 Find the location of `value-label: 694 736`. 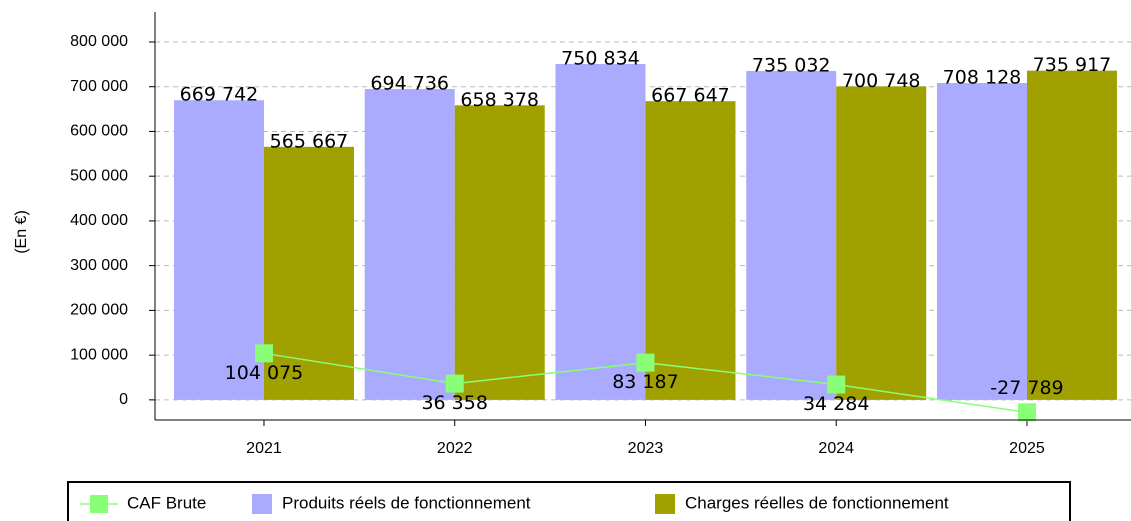

value-label: 694 736 is located at coordinates (409, 84).